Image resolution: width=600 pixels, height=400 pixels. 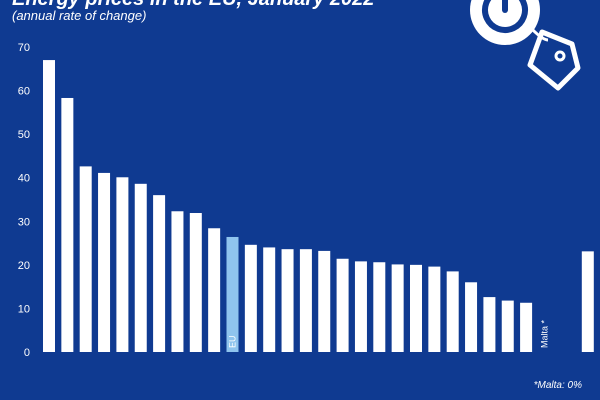 What do you see at coordinates (195, 282) in the screenshot?
I see `bar-luxembourg` at bounding box center [195, 282].